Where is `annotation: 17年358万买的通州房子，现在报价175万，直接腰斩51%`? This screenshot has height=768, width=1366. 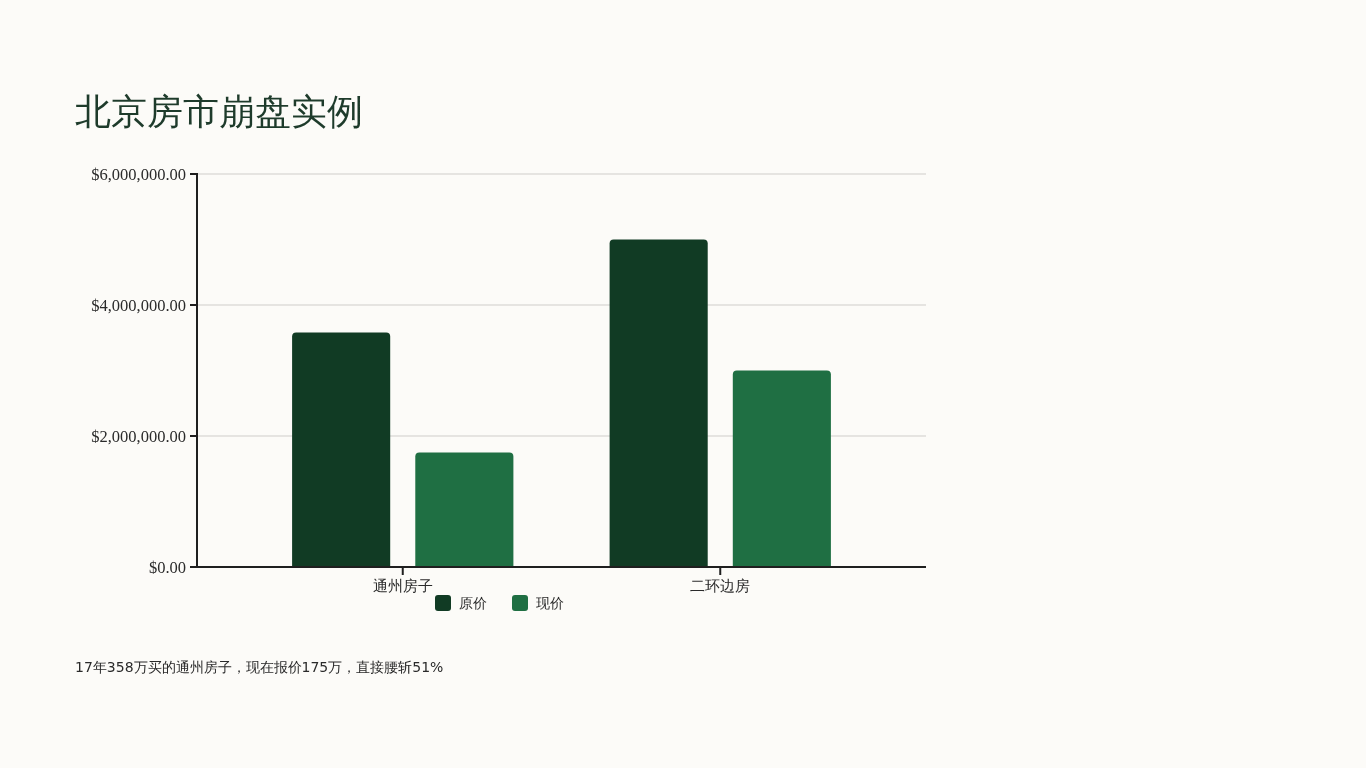
annotation: 17年358万买的通州房子，现在报价175万，直接腰斩51% is located at coordinates (259, 667).